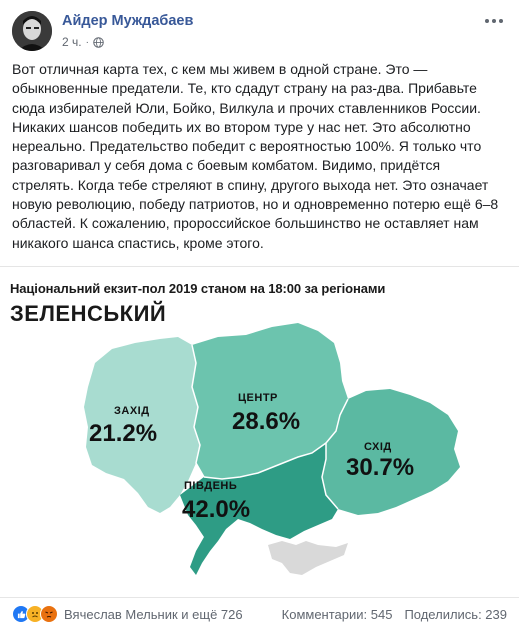 This screenshot has width=519, height=634. What do you see at coordinates (259, 509) in the screenshot?
I see `region-south` at bounding box center [259, 509].